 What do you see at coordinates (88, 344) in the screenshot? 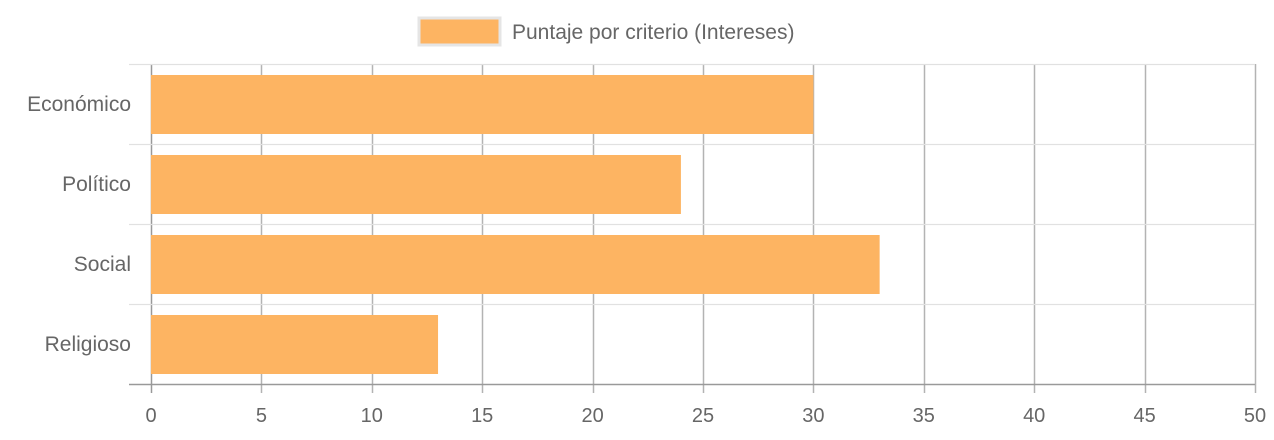
I see `category-label: Religioso` at bounding box center [88, 344].